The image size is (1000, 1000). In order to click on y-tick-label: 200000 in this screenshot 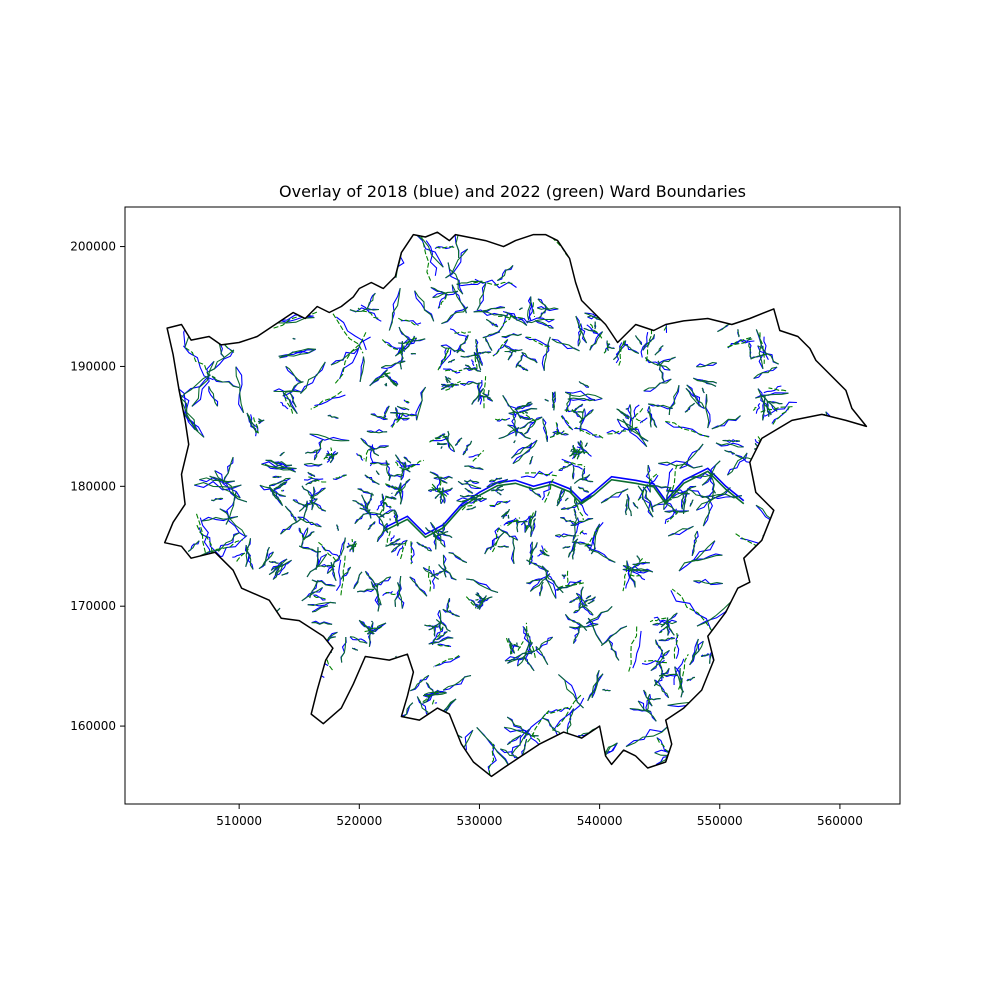, I will do `click(93, 247)`.